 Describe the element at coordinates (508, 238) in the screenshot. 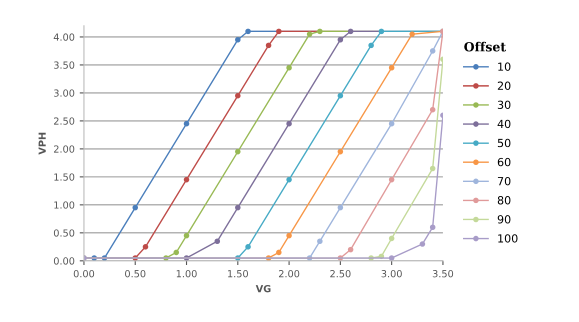

I see `legend-label: 100` at that location.